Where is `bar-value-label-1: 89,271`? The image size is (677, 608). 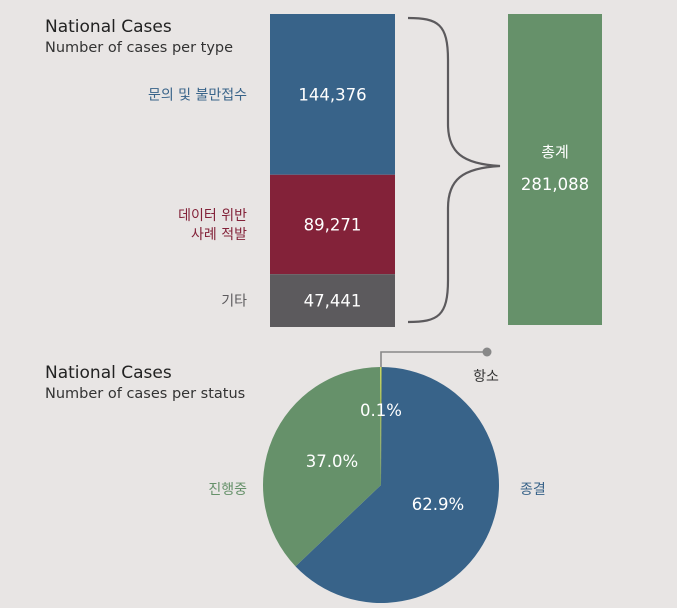 bar-value-label-1: 89,271 is located at coordinates (333, 224).